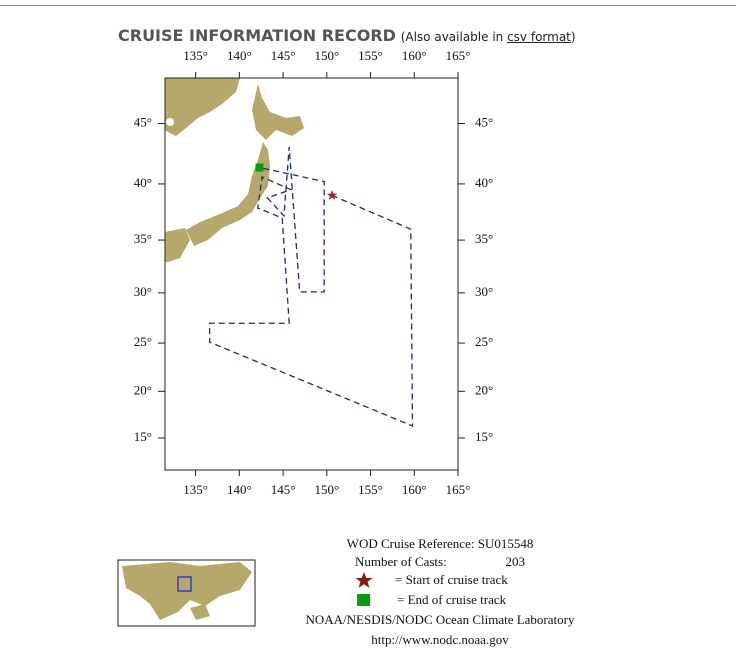 This screenshot has width=736, height=652. Describe the element at coordinates (332, 194) in the screenshot. I see `start-marker` at that location.